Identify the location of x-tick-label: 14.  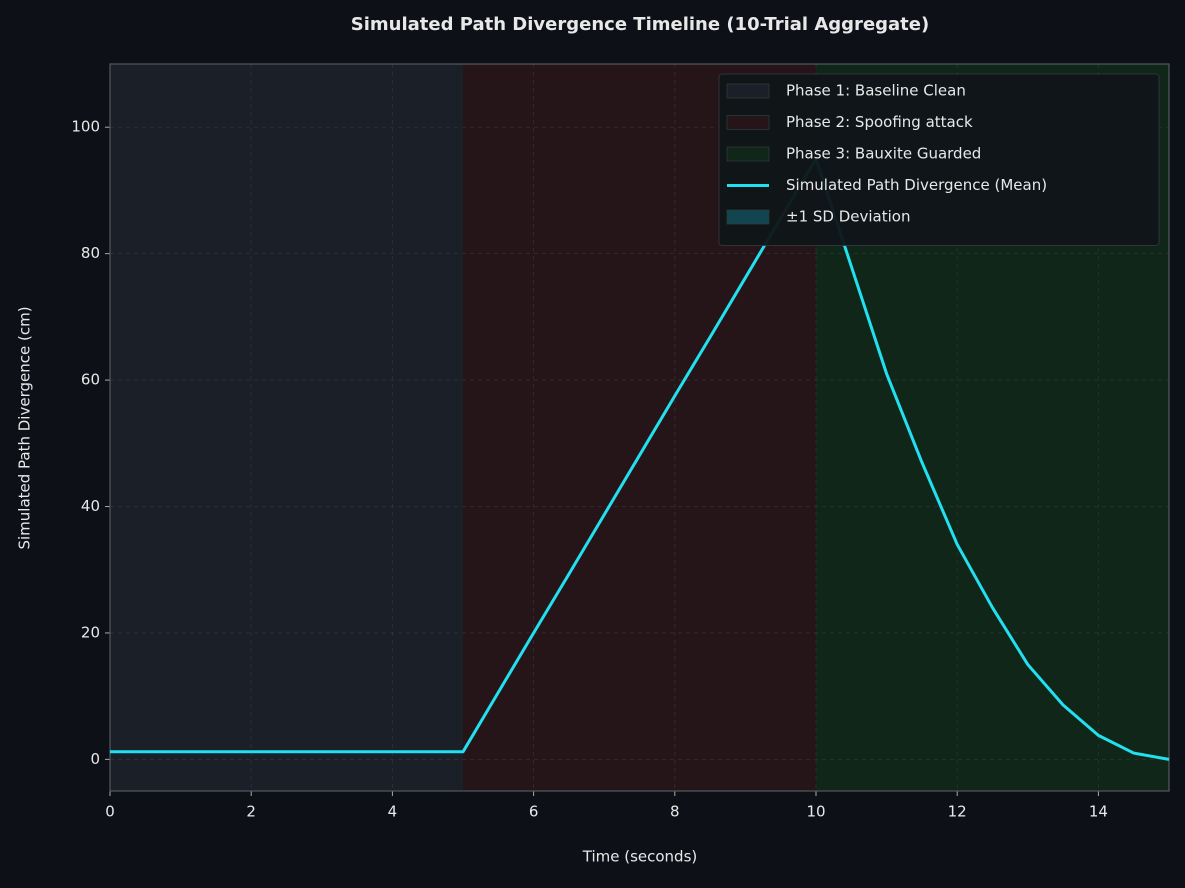
(1098, 812).